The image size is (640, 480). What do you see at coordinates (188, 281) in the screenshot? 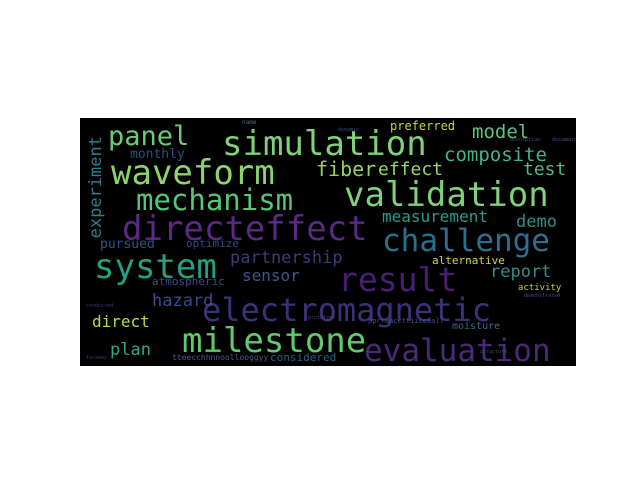
I see `word-atmospheric: atmospheric` at bounding box center [188, 281].